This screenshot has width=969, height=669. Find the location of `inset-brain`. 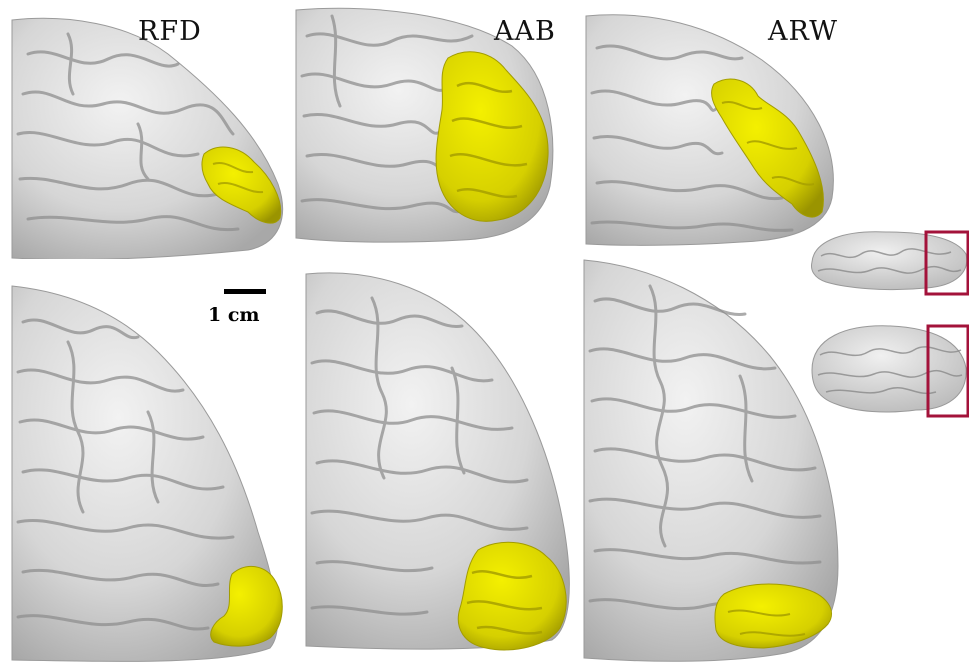

inset-brain is located at coordinates (889, 261).